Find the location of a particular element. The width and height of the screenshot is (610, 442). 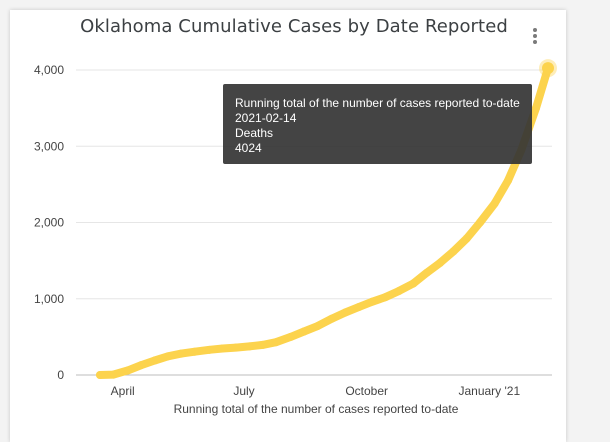

y-tick-label: 3,000 is located at coordinates (49, 146).